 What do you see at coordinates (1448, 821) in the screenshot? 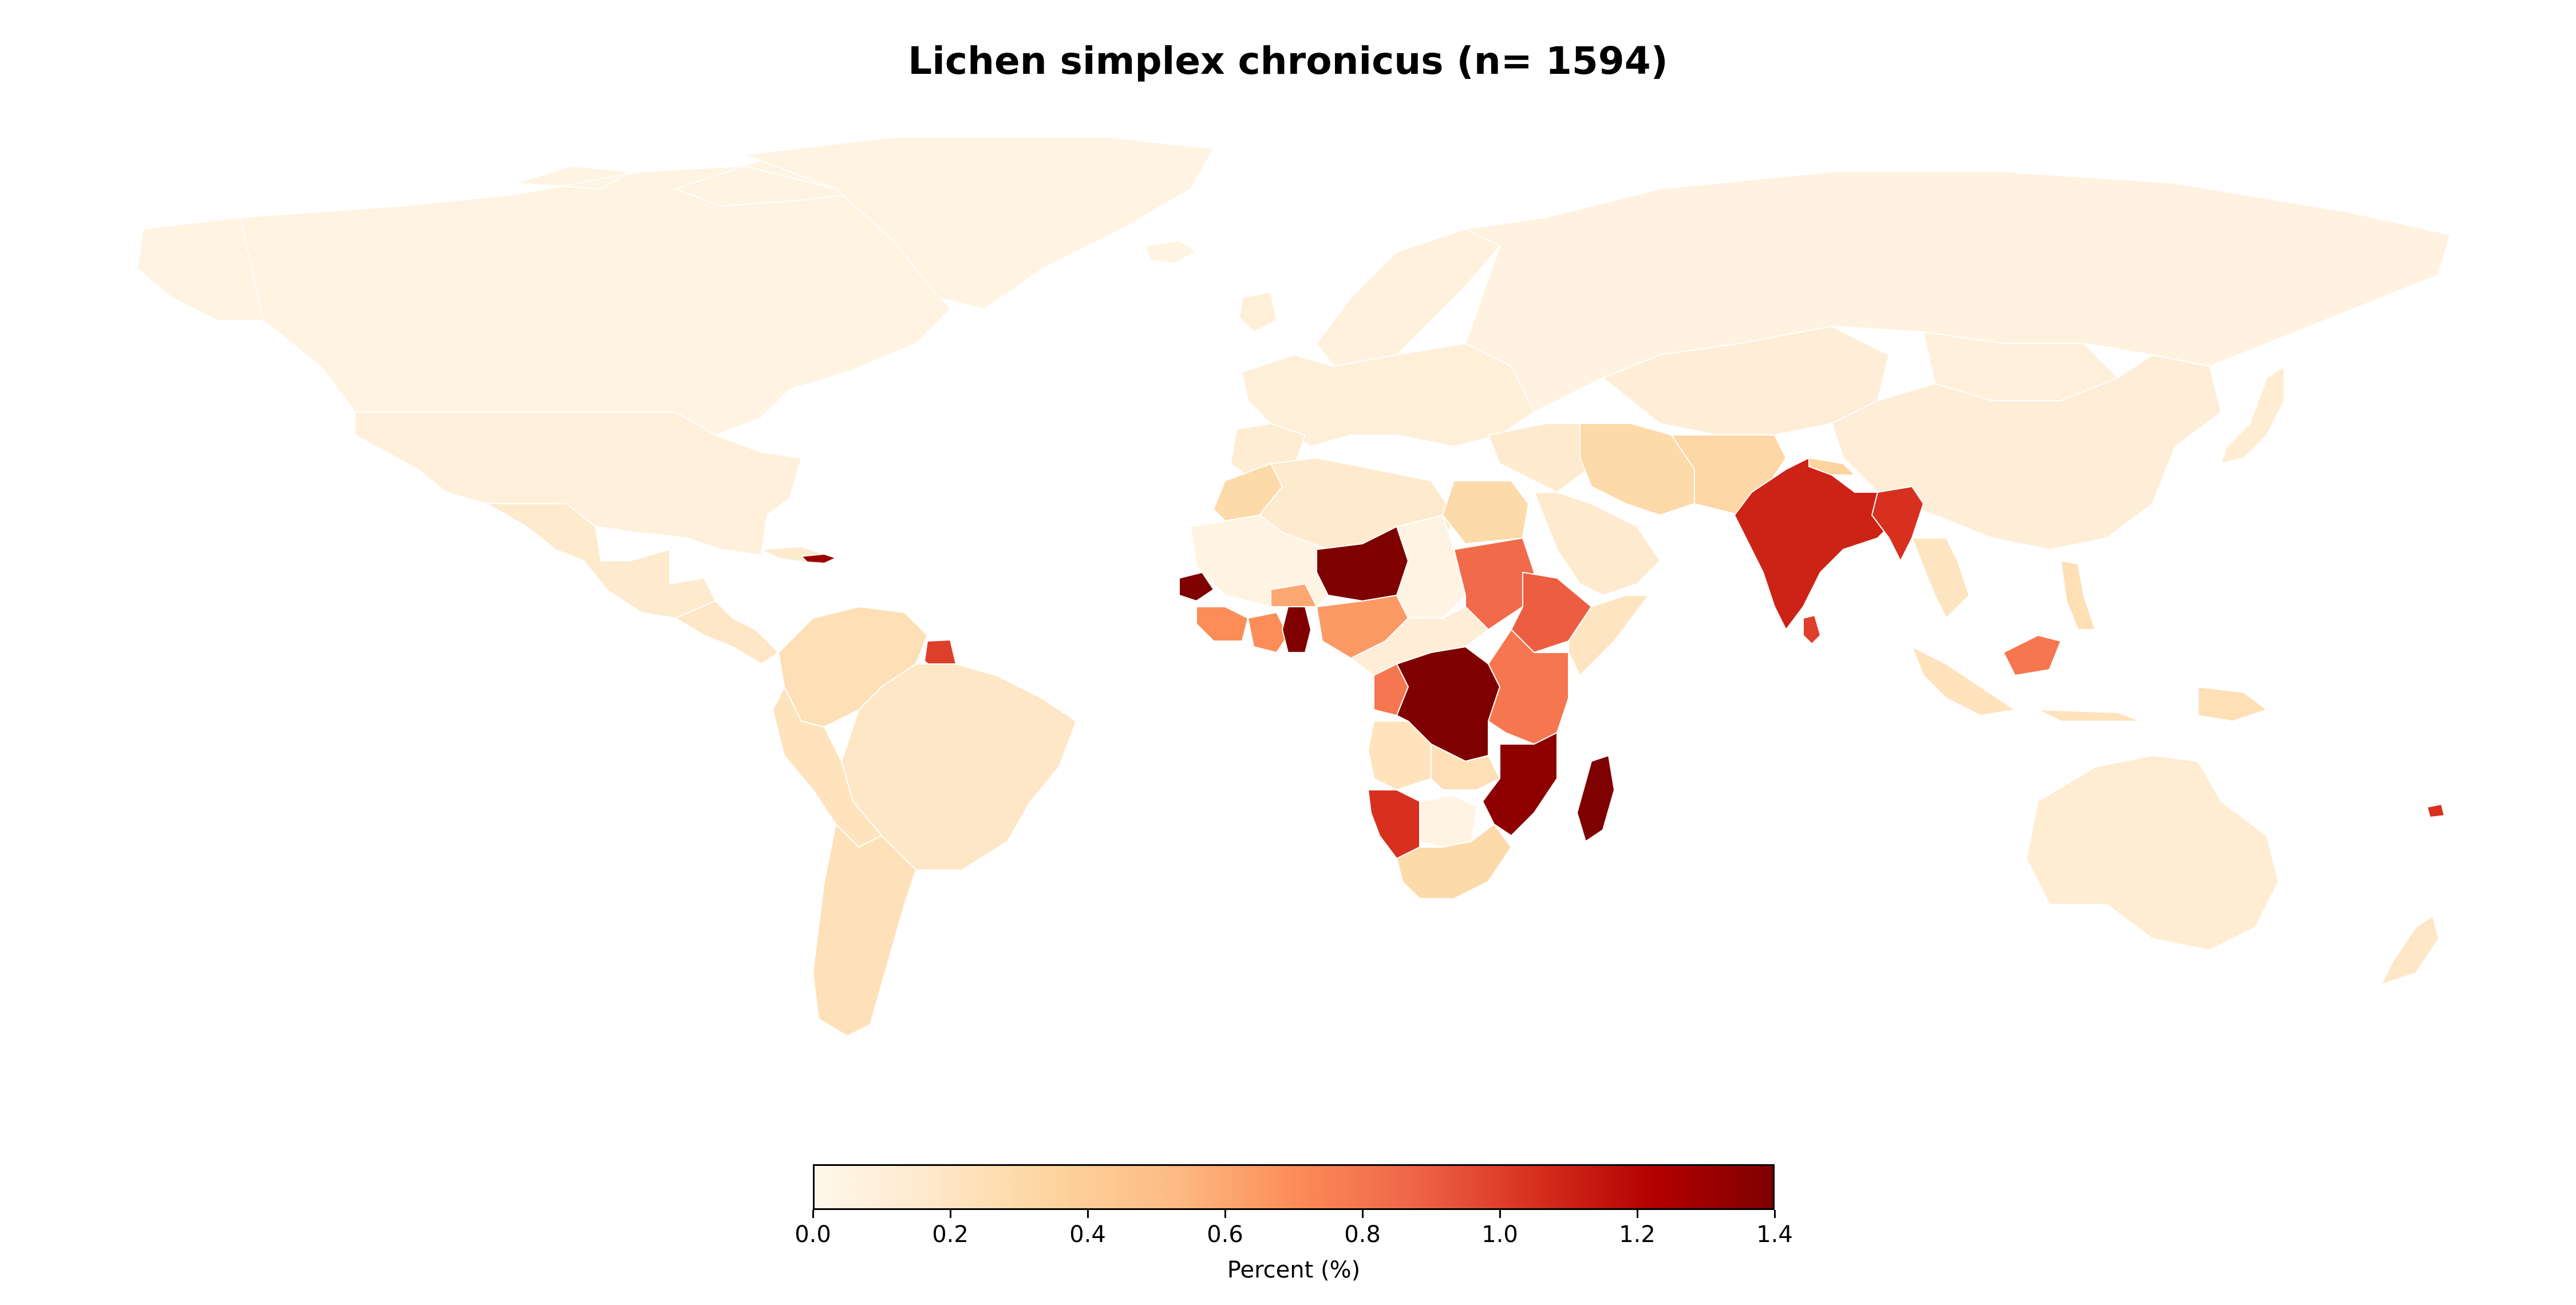
I see `region-botswana` at bounding box center [1448, 821].